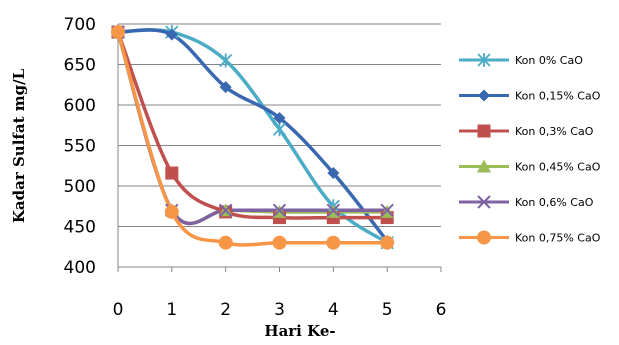  What do you see at coordinates (118, 310) in the screenshot?
I see `x-tick-label: 0` at bounding box center [118, 310].